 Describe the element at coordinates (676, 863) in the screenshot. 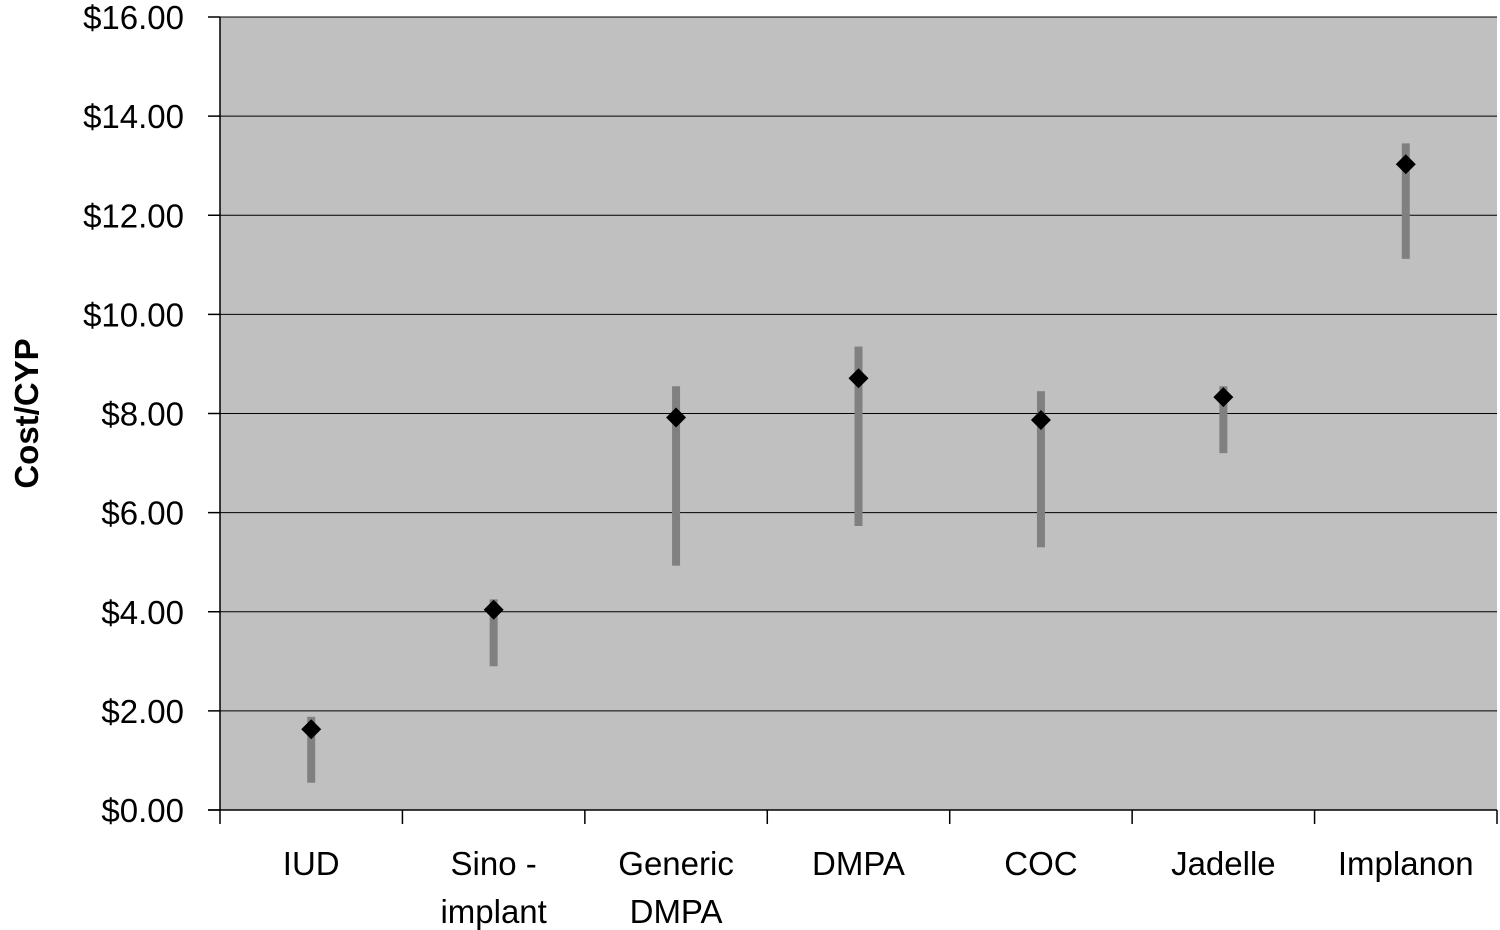

I see `x-category-label: Generic` at that location.